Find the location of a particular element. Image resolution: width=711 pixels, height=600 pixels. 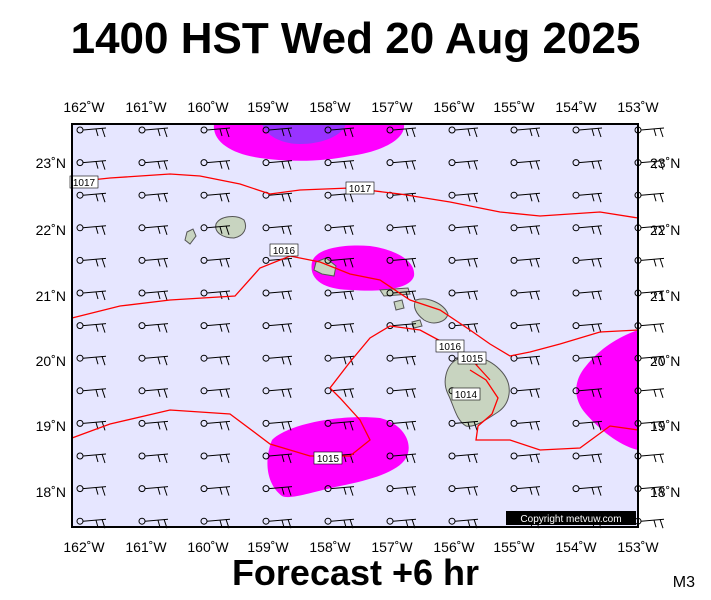

lon-tick-label-bottom: 154˚W is located at coordinates (576, 547).